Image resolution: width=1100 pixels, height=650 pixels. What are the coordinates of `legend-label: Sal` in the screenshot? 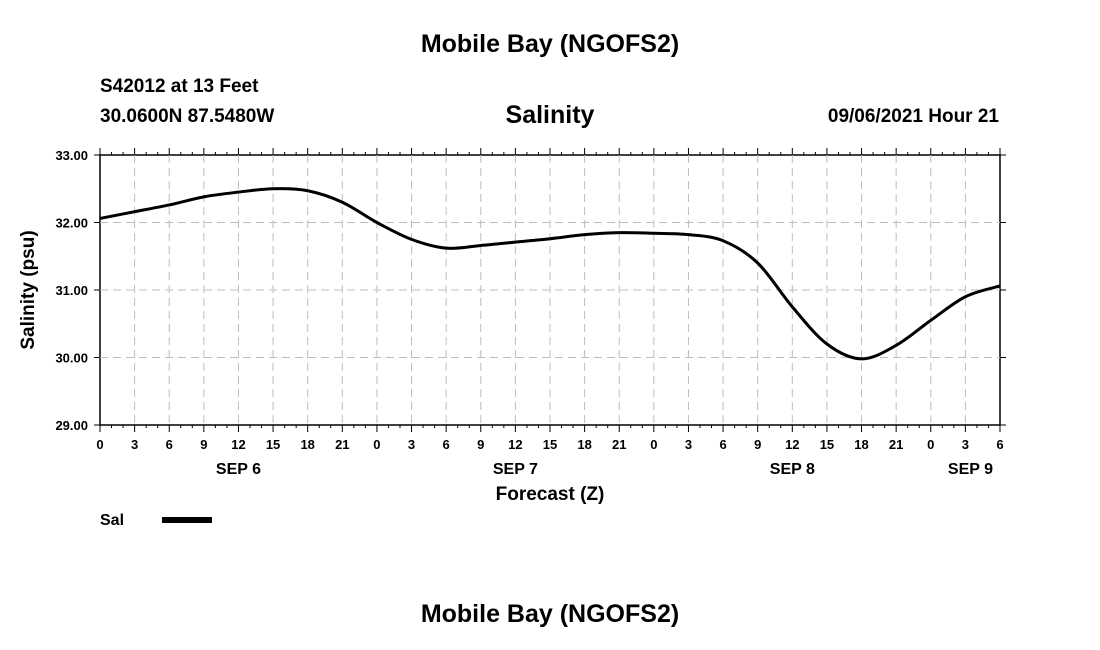 It's located at (112, 520).